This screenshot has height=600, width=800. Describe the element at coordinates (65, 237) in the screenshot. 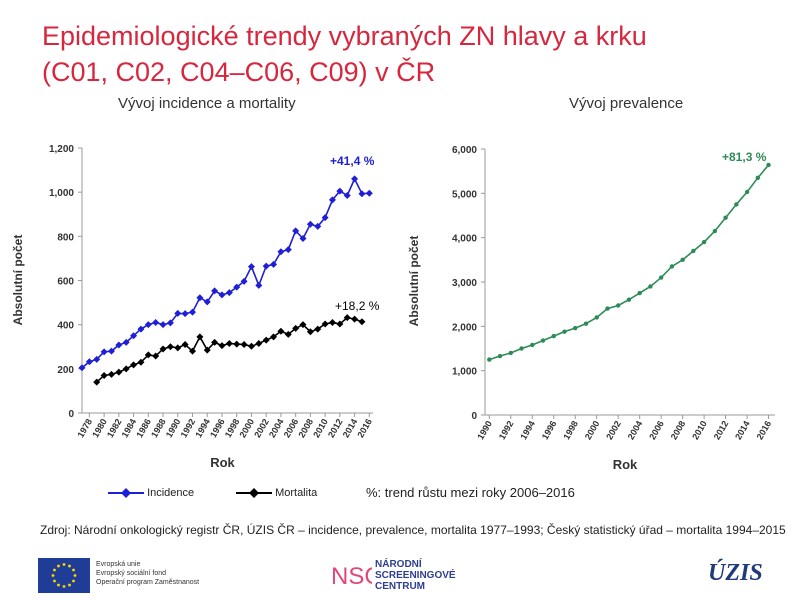

I see `y-tick-label: 800` at that location.